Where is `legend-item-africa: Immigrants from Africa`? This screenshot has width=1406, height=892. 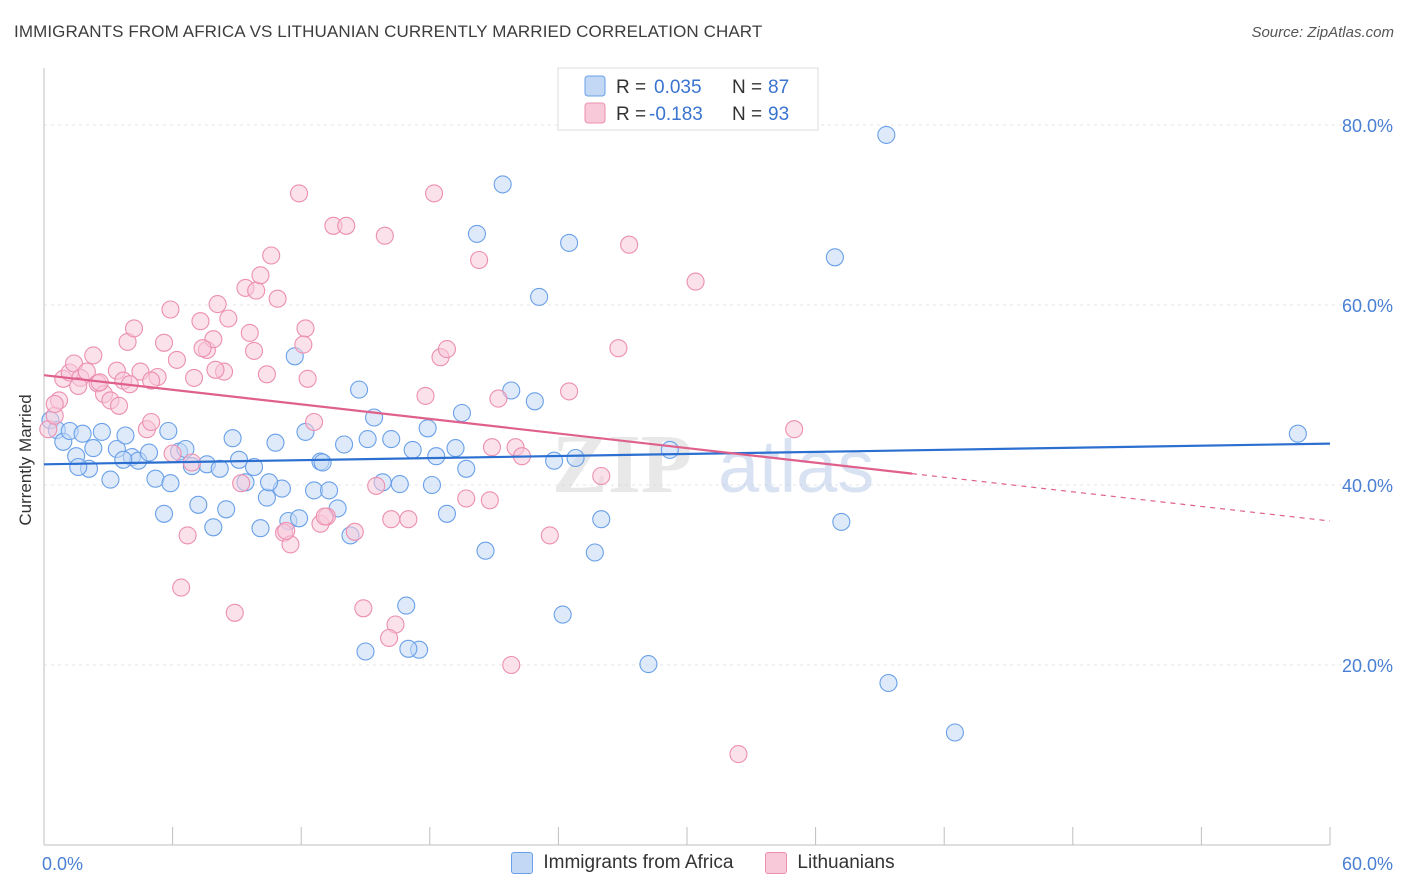
legend-item-africa: Immigrants from Africa is located at coordinates (622, 863).